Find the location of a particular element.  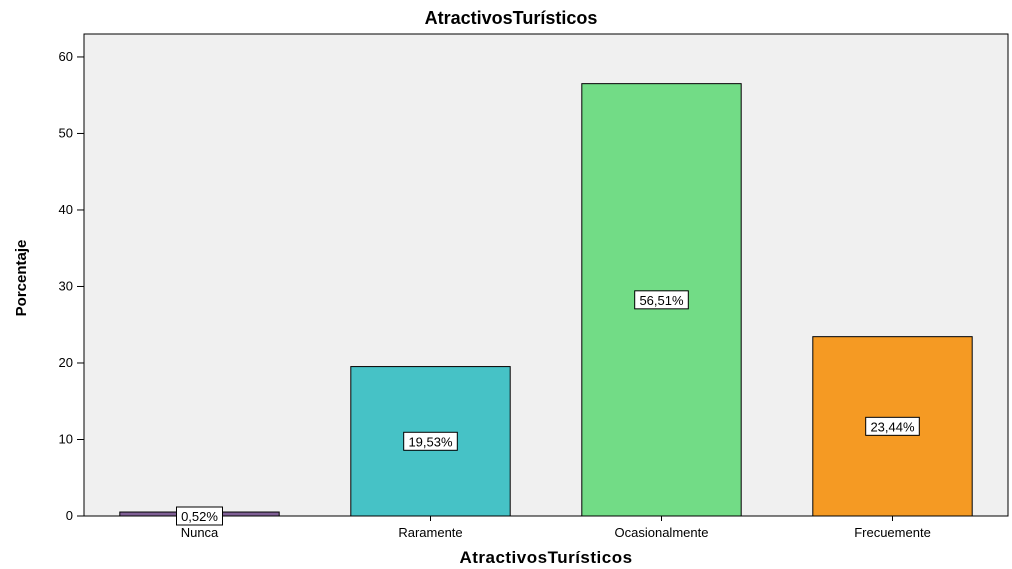

y-tick-label: 40 is located at coordinates (66, 209).